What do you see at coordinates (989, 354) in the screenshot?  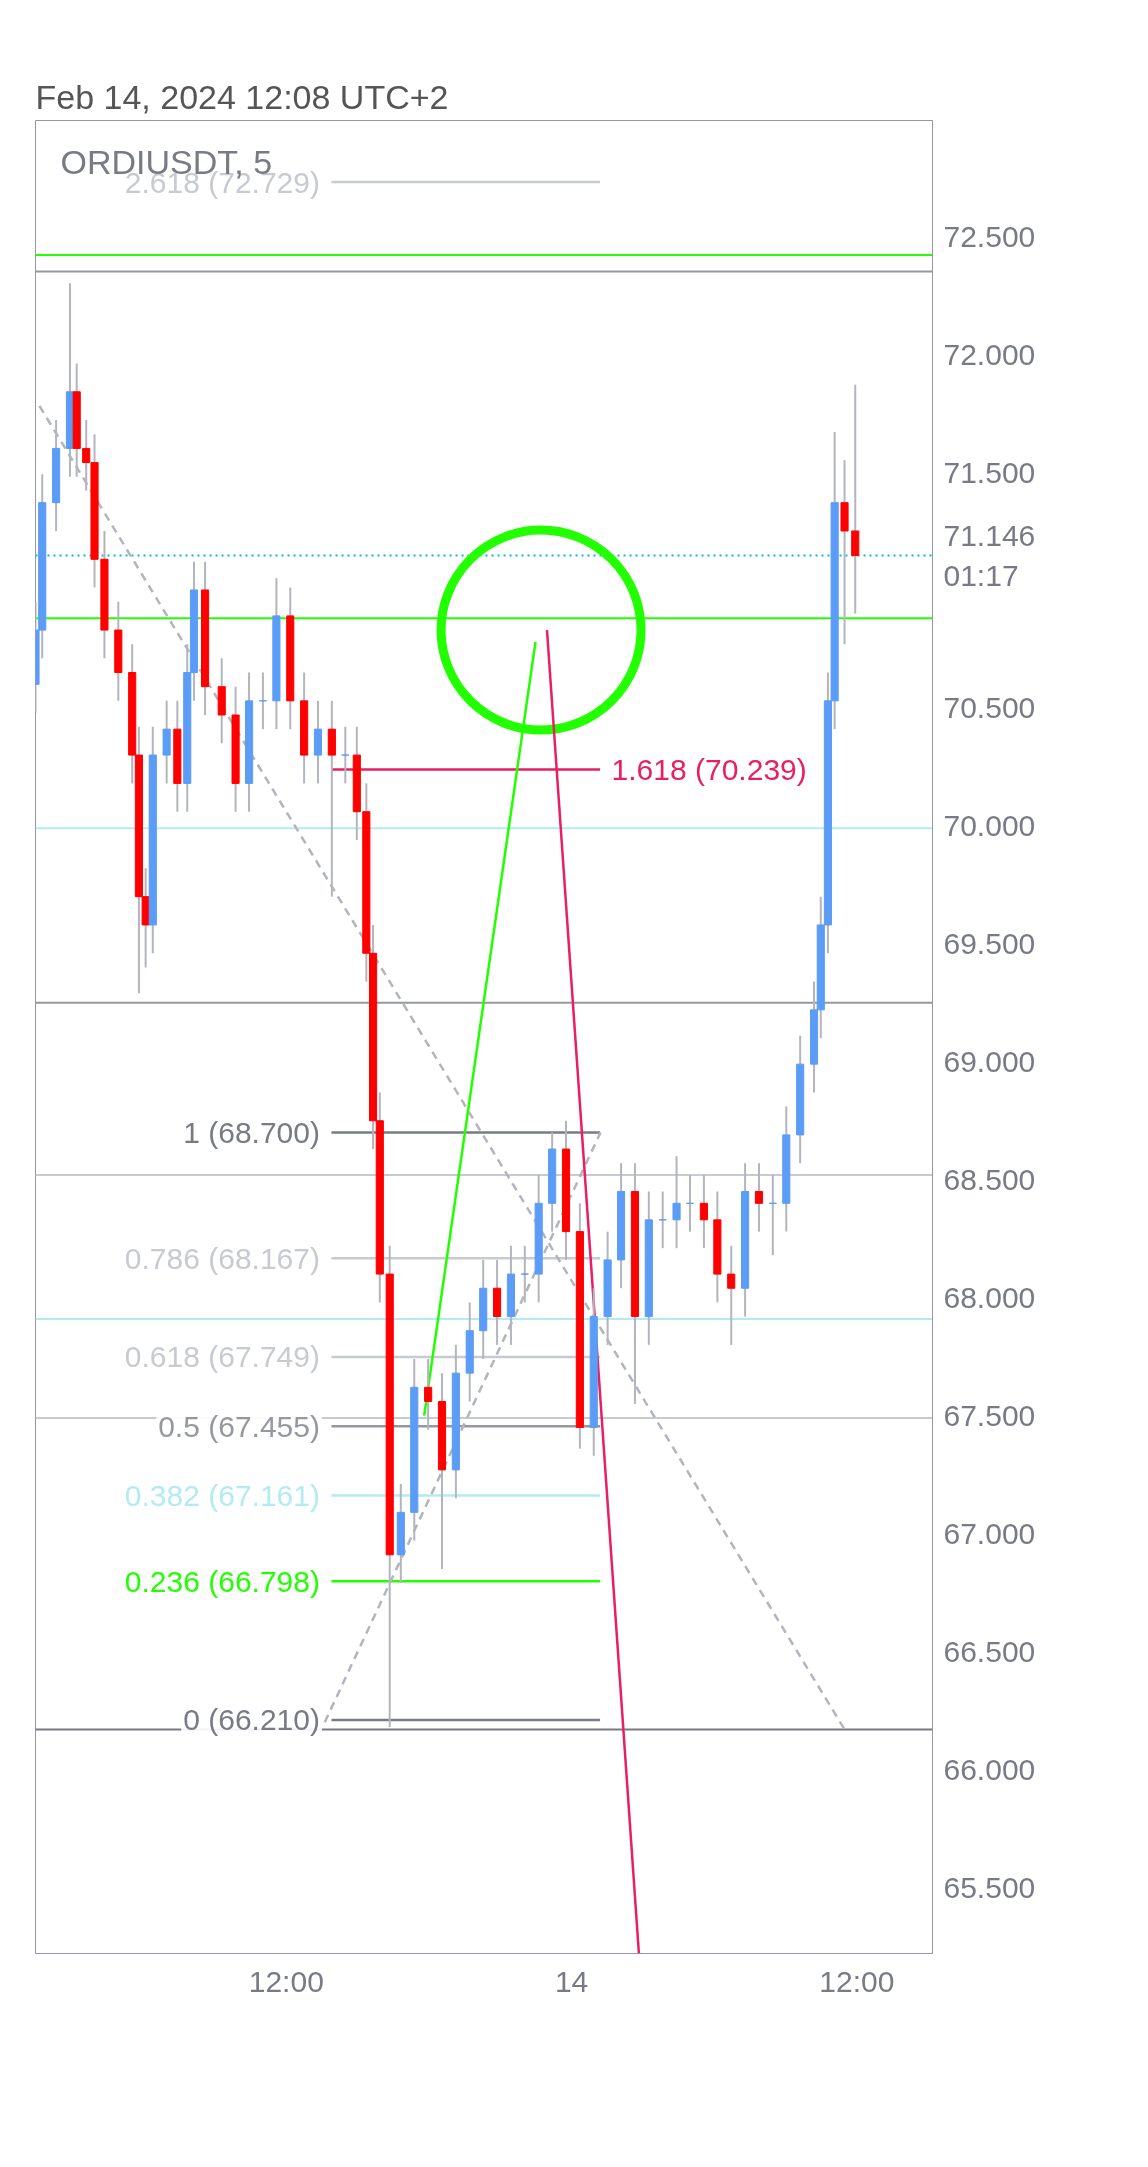 I see `y-tick-label: 72.000` at bounding box center [989, 354].